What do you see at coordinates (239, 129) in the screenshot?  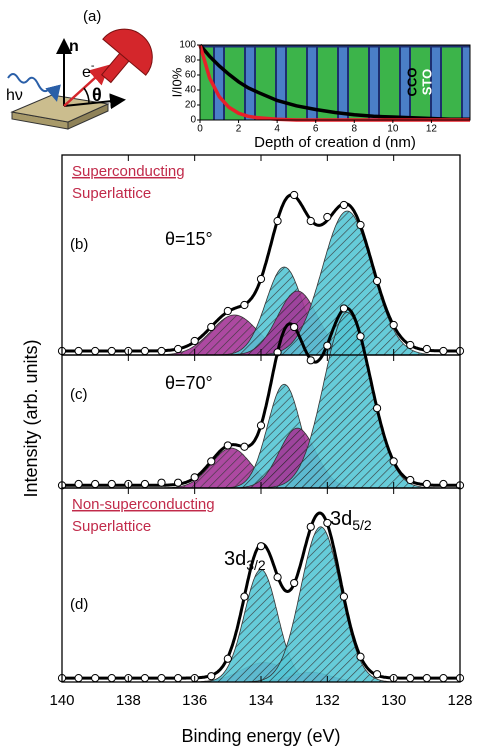 I see `x-tick-label: 2` at bounding box center [239, 129].